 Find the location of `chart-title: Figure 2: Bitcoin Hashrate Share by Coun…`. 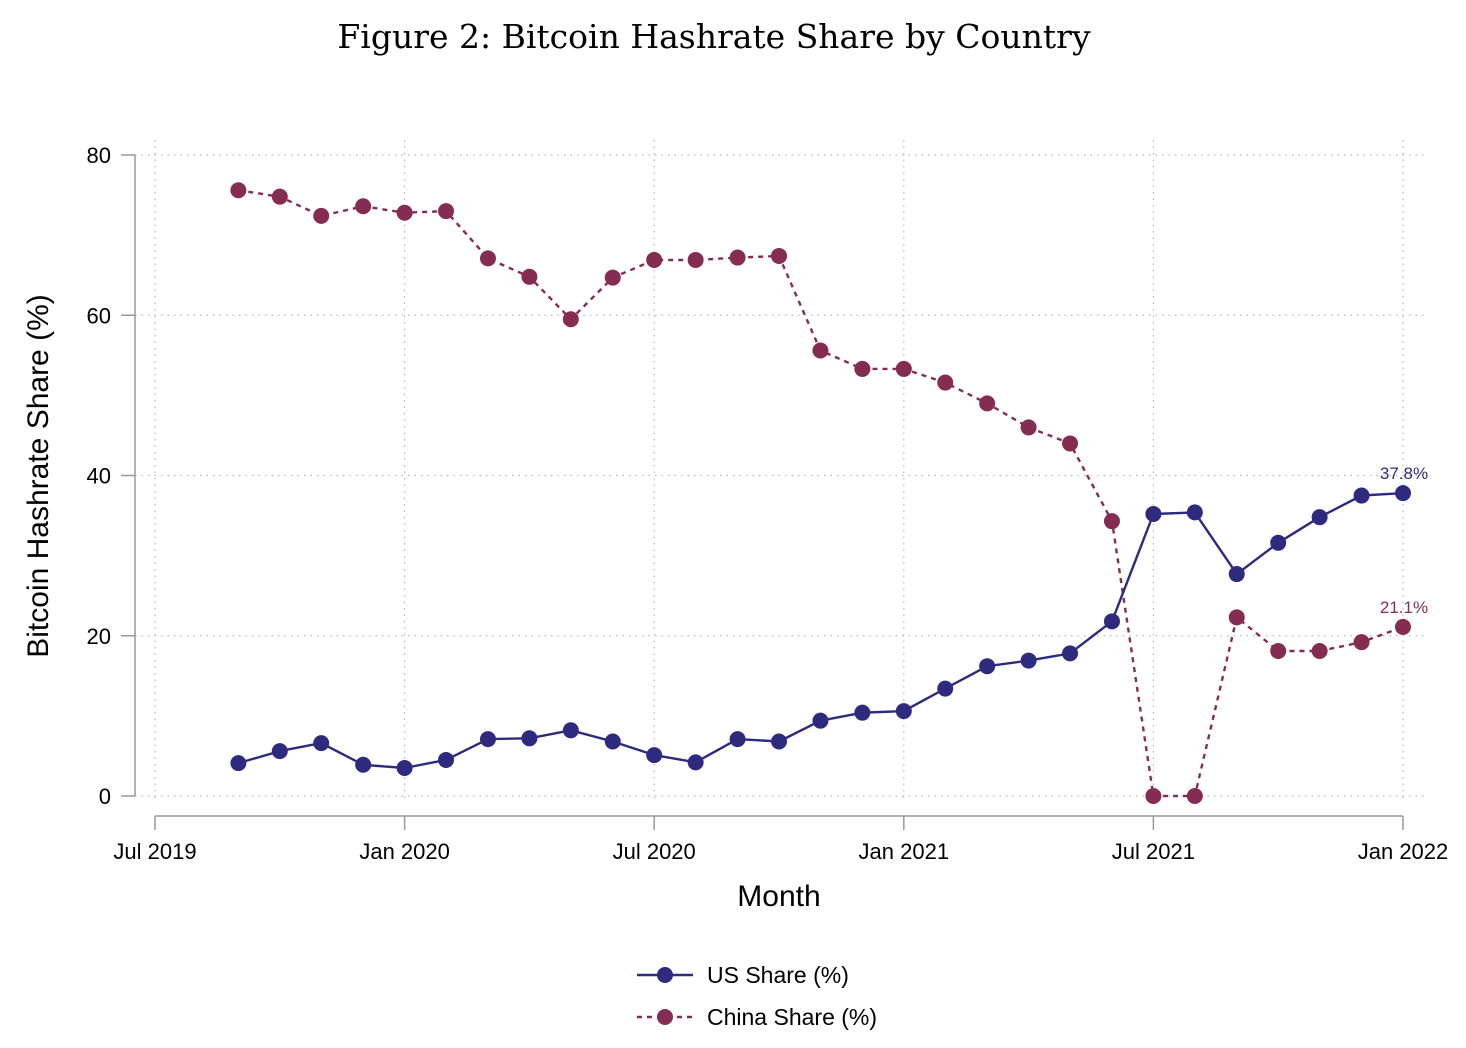

chart-title: Figure 2: Bitcoin Hashrate Share by Coun… is located at coordinates (714, 36).